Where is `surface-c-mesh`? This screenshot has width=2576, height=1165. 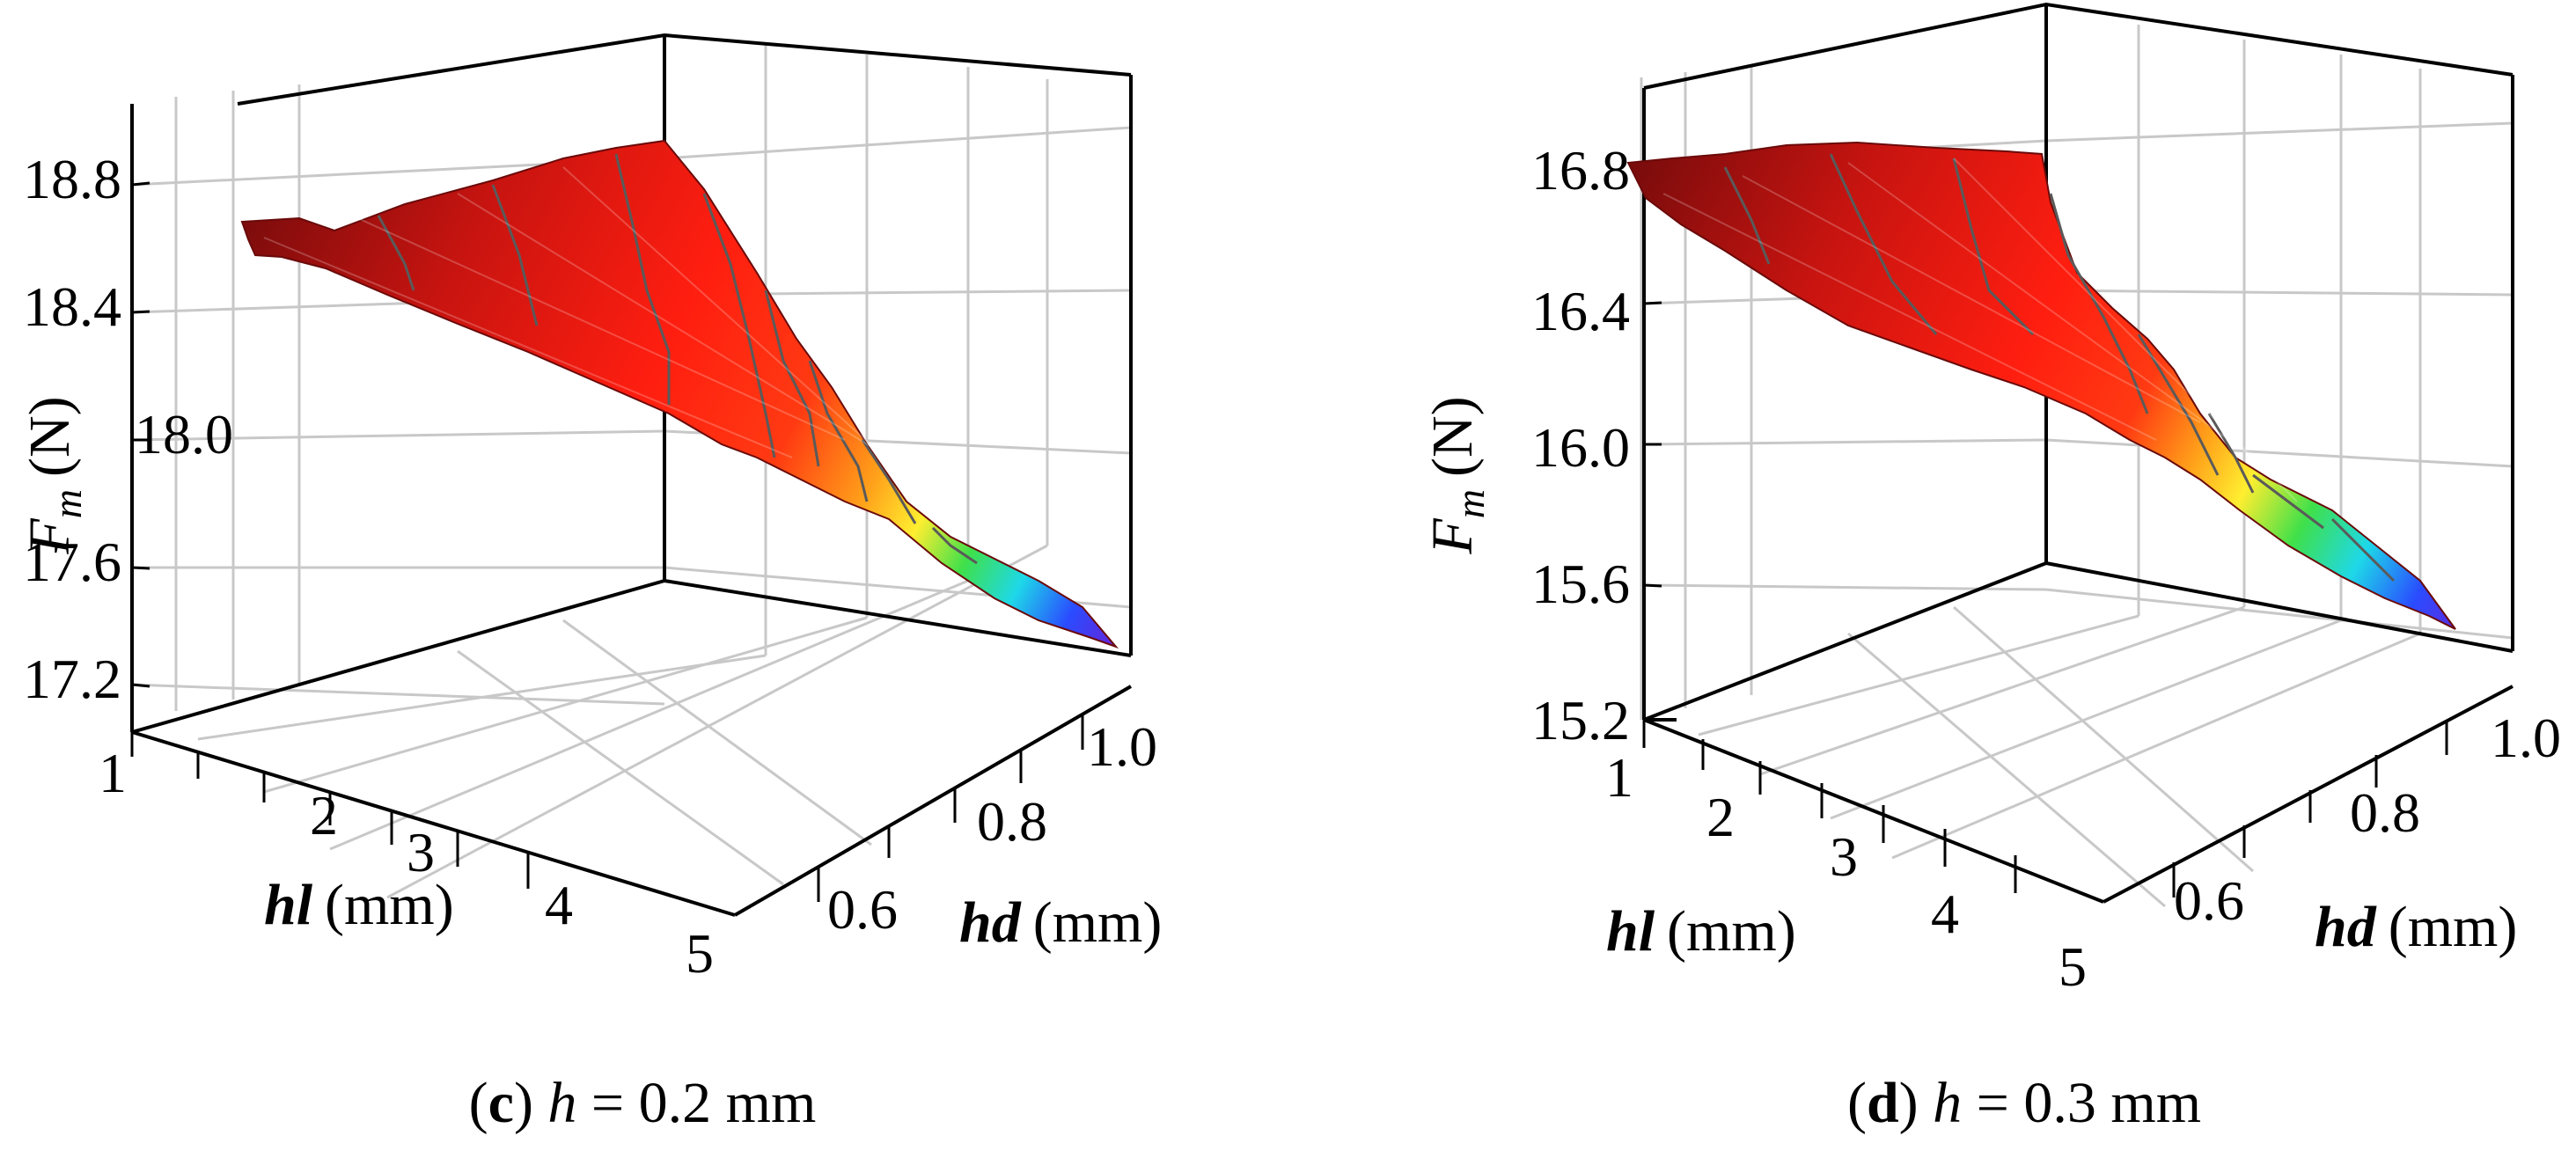
surface-c-mesh is located at coordinates (679, 394).